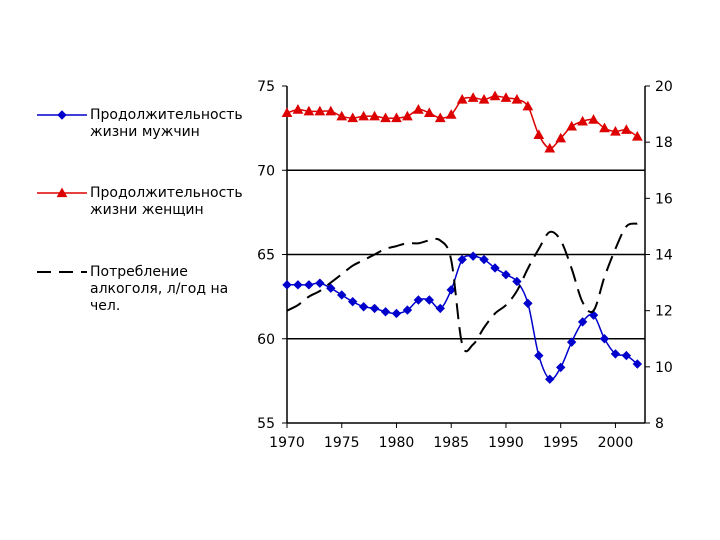  Describe the element at coordinates (159, 289) in the screenshot. I see `legend-label-line: алкоголя, л/год на` at that location.